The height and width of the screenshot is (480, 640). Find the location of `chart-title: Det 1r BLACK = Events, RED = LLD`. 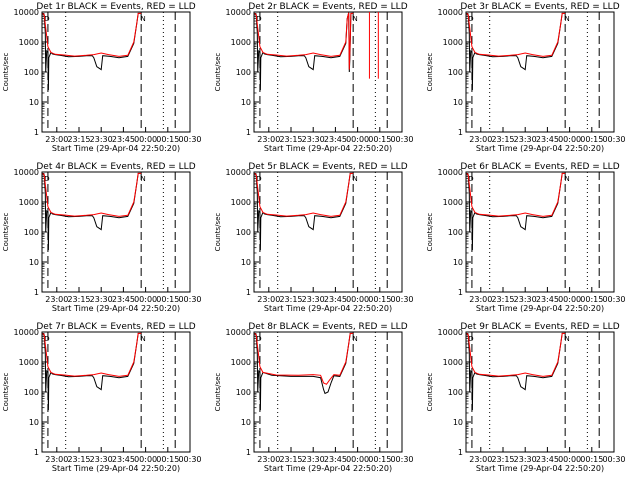

chart-title: Det 1r BLACK = Events, RED = LLD is located at coordinates (115, 7).